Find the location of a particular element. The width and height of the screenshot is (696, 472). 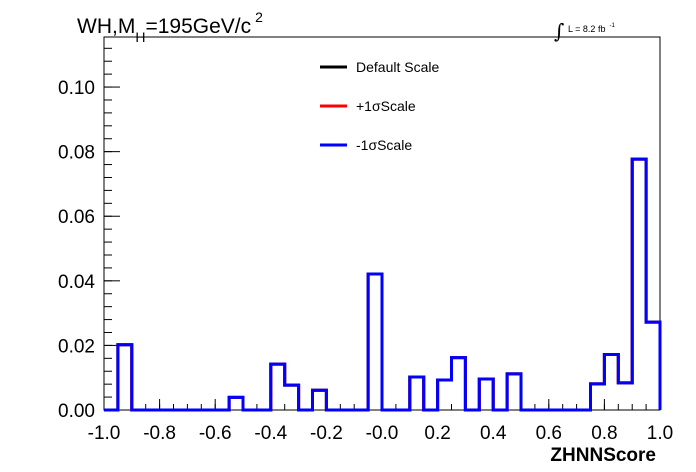

title-prefix: WH,M is located at coordinates (106, 26).